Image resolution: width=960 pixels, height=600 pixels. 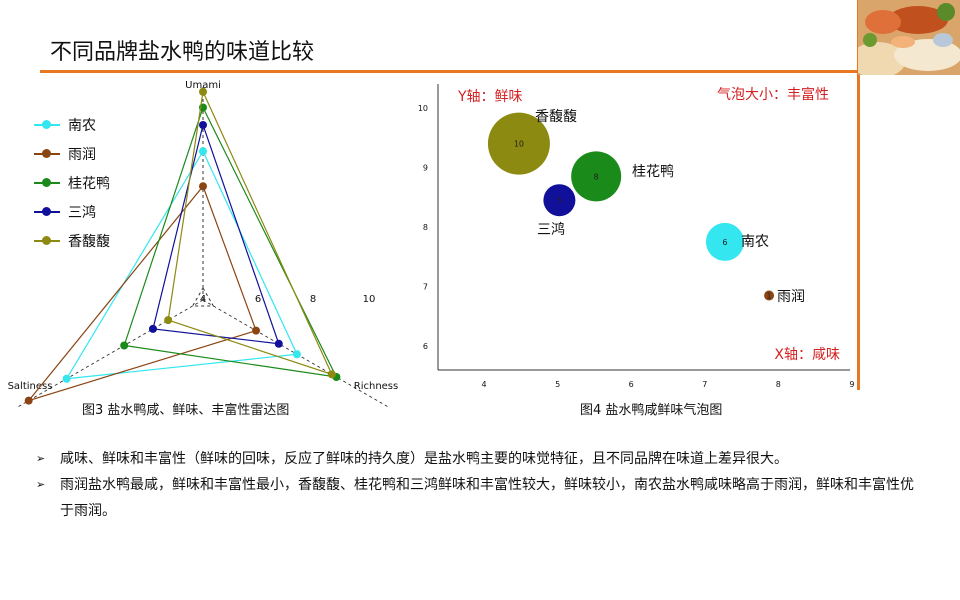 I want to click on bubble-x-tick-label: 4, so click(x=484, y=384).